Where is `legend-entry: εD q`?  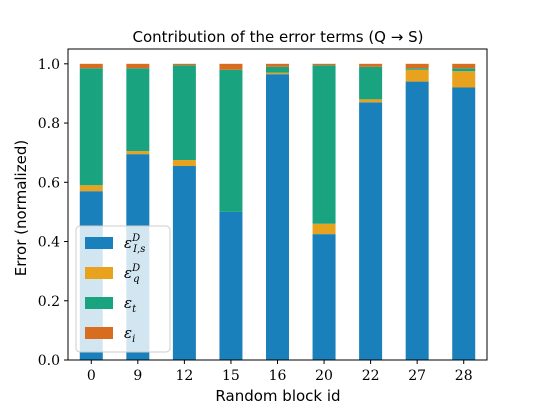
legend-entry: εD q is located at coordinates (132, 274).